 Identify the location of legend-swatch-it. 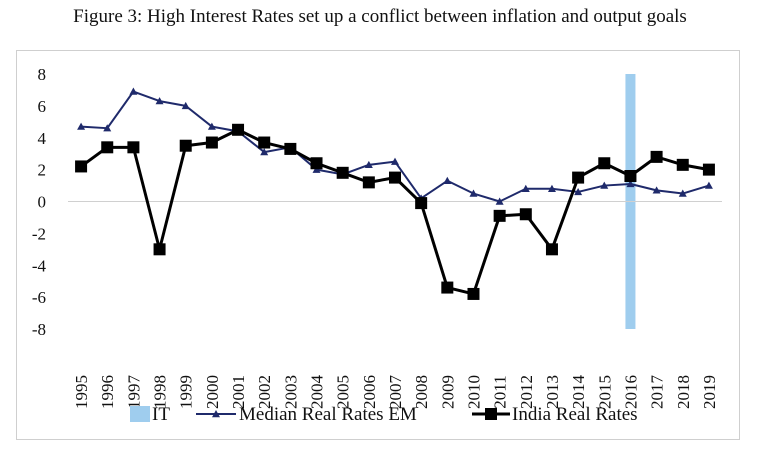
(140, 414).